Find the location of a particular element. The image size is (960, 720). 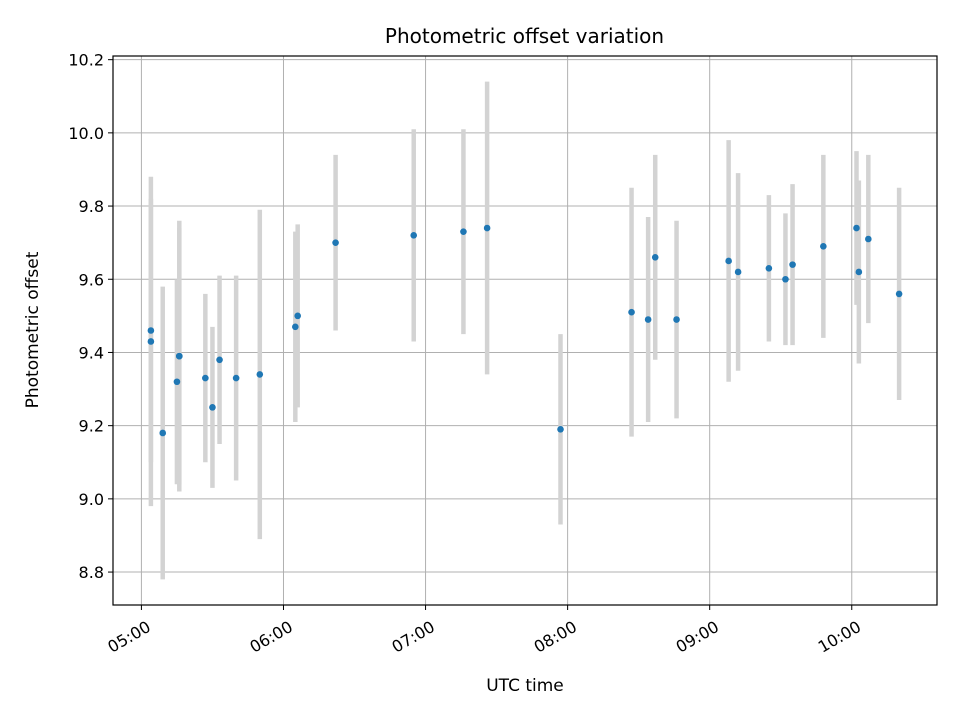

y-tick-label: 9.2 is located at coordinates (91, 426).